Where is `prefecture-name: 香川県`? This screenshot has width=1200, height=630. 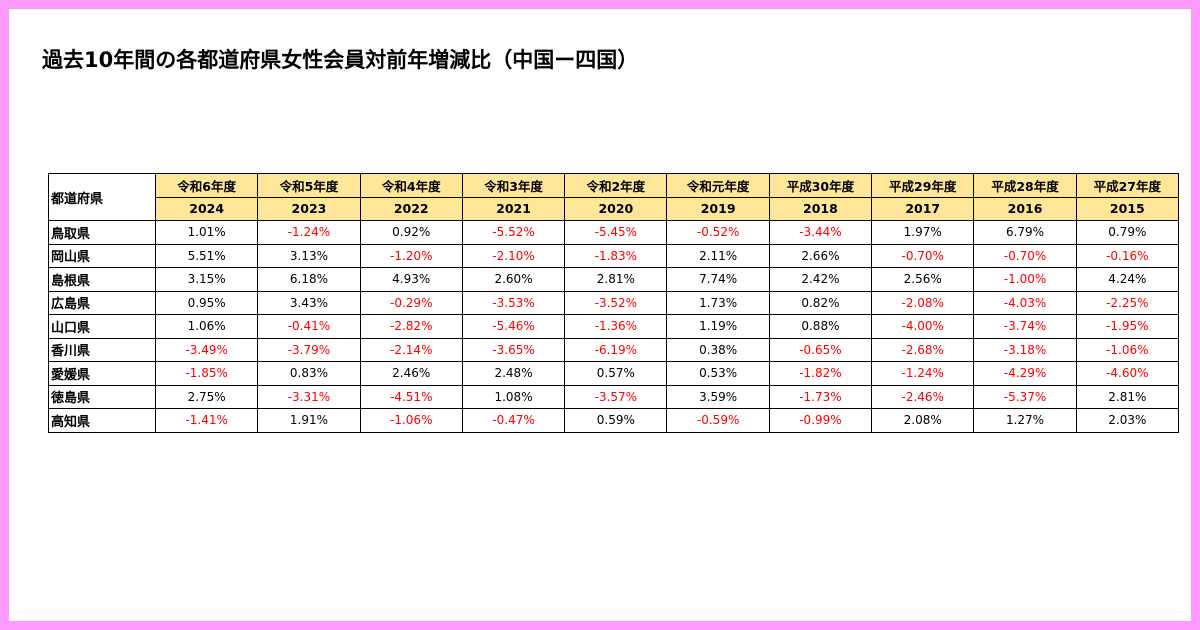
prefecture-name: 香川県 is located at coordinates (102, 349).